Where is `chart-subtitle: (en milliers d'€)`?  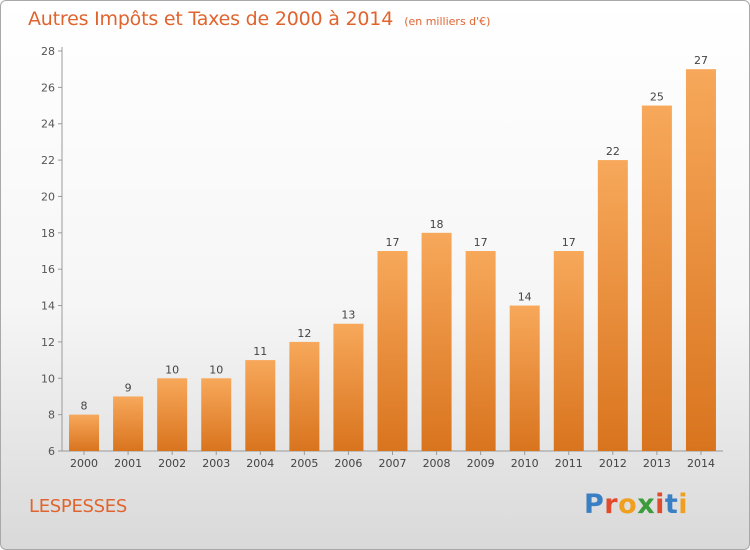 chart-subtitle: (en milliers d'€) is located at coordinates (447, 21).